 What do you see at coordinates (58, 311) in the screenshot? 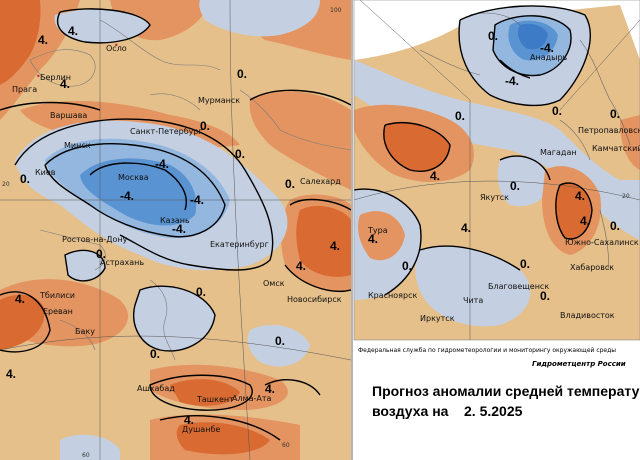
I see `city-erevan: Ереван` at bounding box center [58, 311].